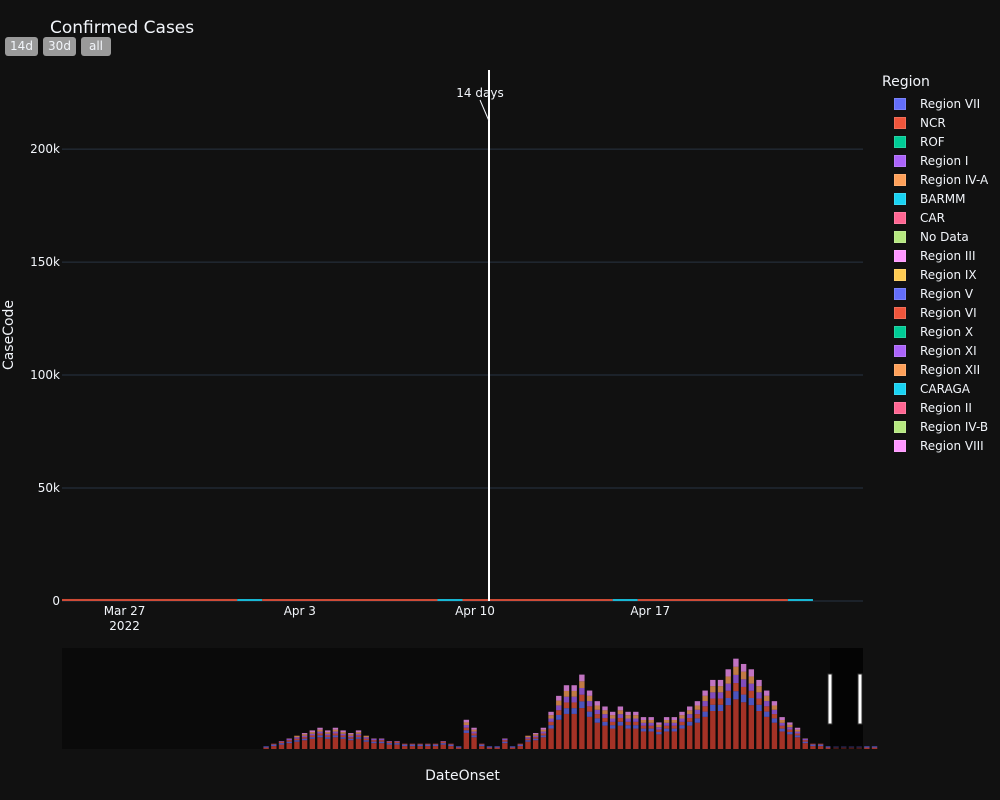  I want to click on legend-item: CAR, so click(935, 217).